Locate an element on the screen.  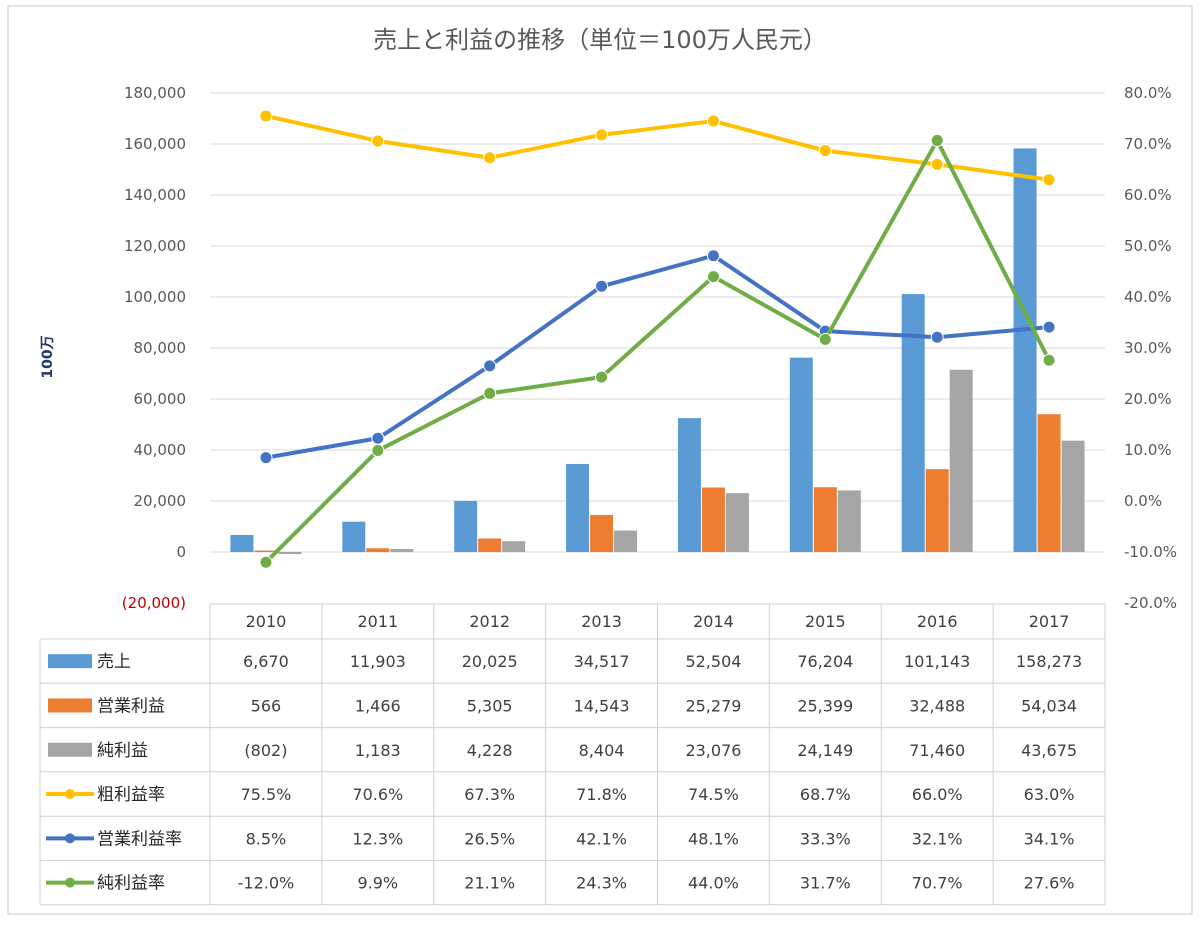
data-label: 4,228 is located at coordinates (490, 750).